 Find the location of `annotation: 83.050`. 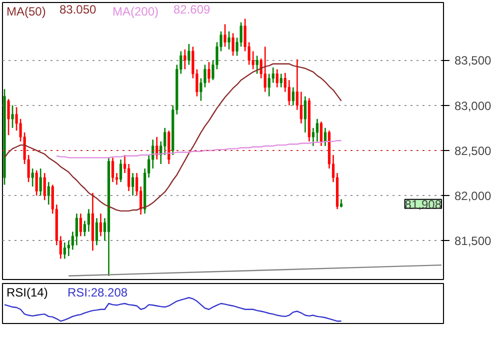

annotation: 83.050 is located at coordinates (78, 9).